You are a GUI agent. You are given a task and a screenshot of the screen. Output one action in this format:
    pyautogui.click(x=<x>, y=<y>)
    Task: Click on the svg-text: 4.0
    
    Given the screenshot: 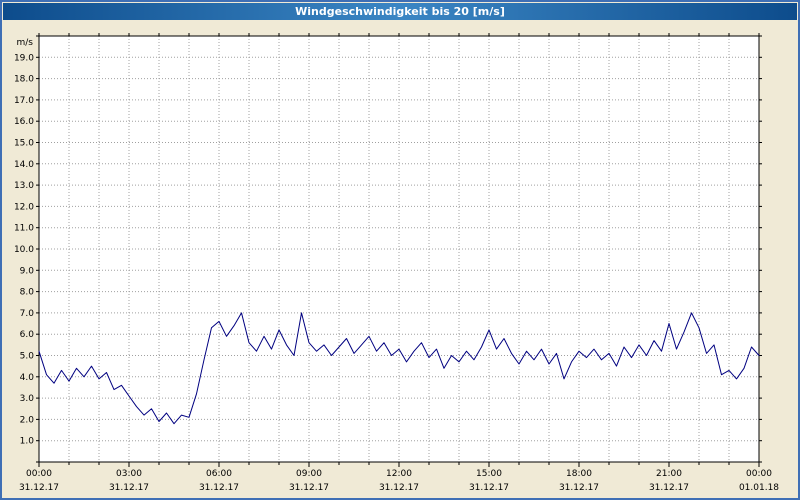 What is the action you would take?
    pyautogui.click(x=27, y=378)
    